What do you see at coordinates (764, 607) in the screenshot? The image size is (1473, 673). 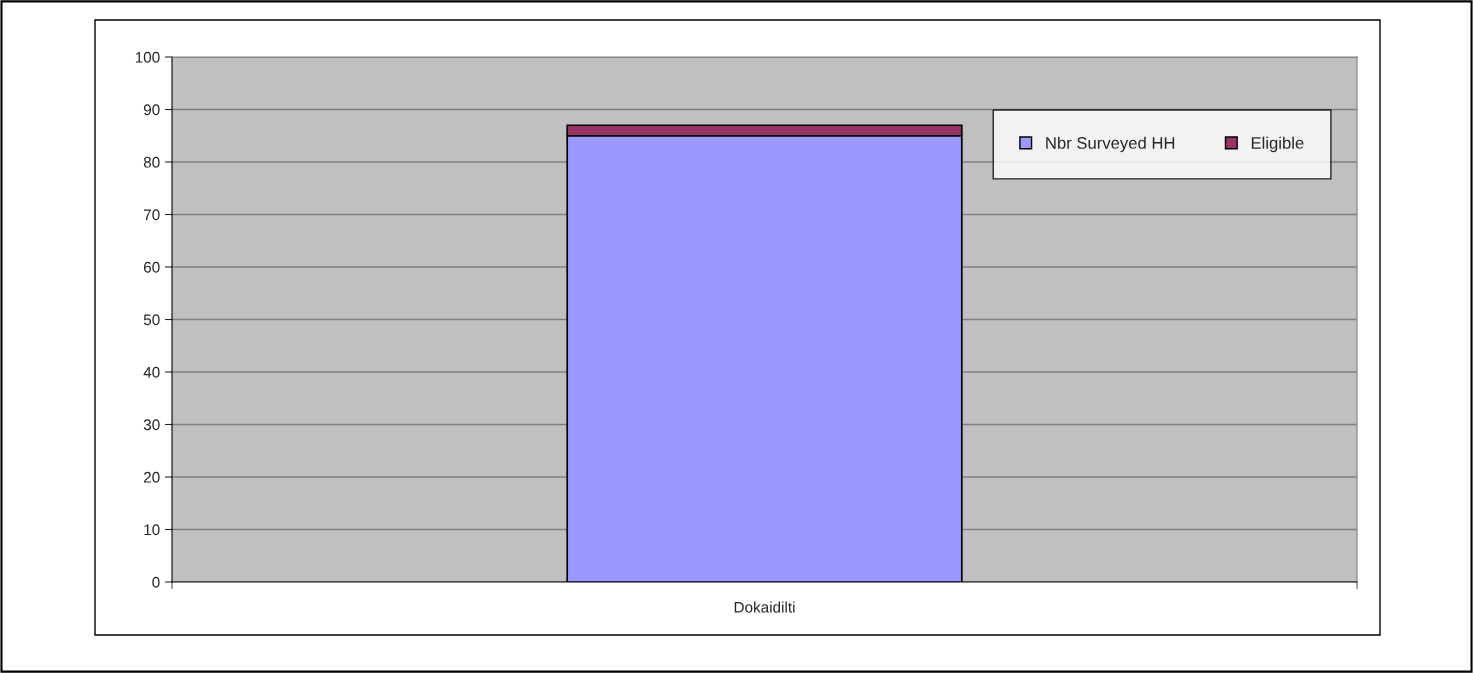 I see `x-tick-label: Dokaidilti` at bounding box center [764, 607].